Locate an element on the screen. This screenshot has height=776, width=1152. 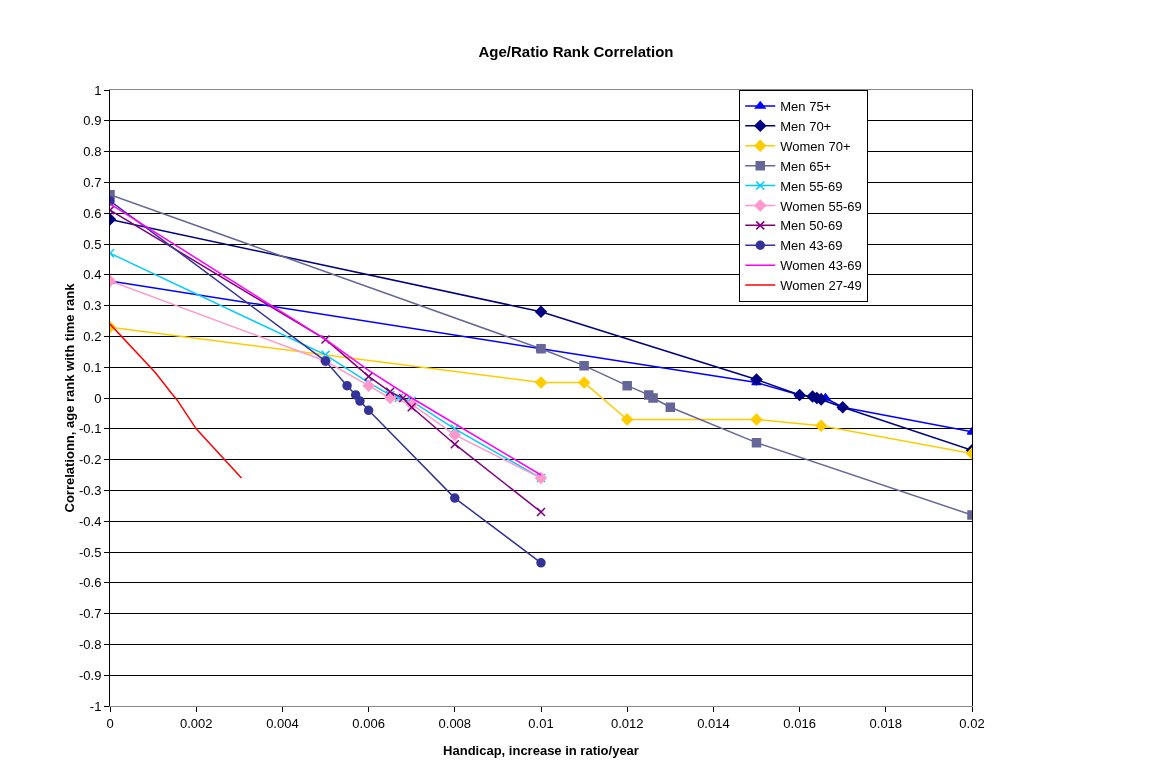
legend-label: Women 70+ is located at coordinates (815, 146).